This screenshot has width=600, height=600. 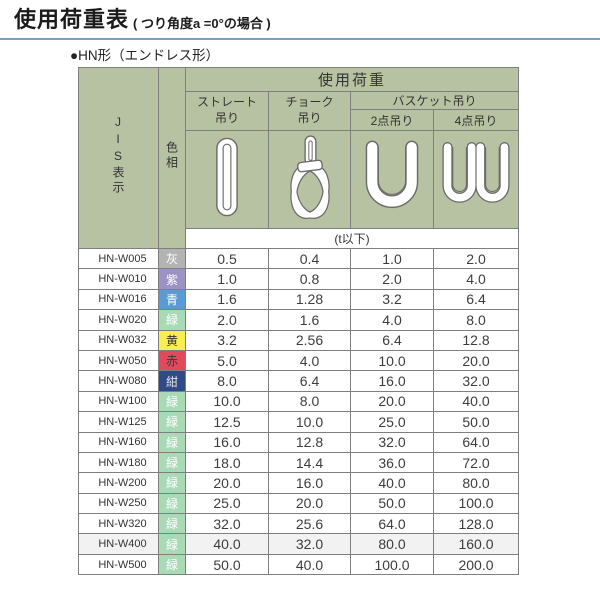 I want to click on basket-2point-sling-icon, so click(x=392, y=174).